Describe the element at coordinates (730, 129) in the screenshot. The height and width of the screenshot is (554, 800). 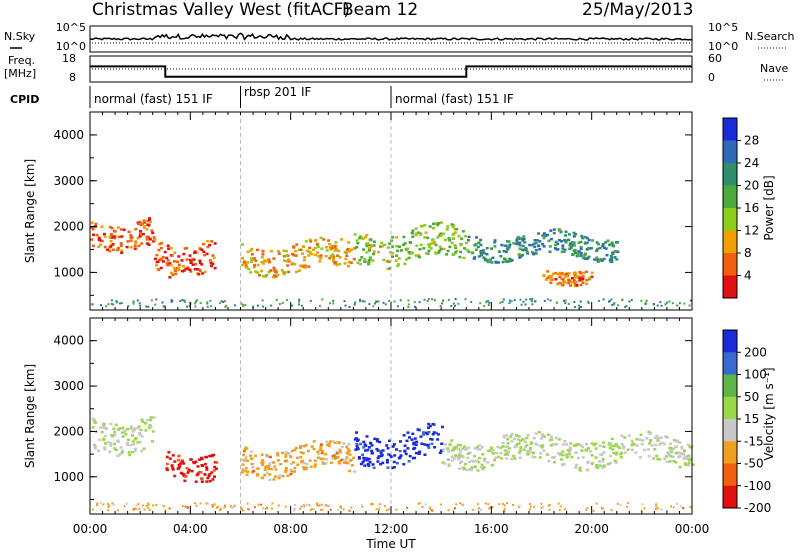
I see `power-colorbar-segment` at that location.